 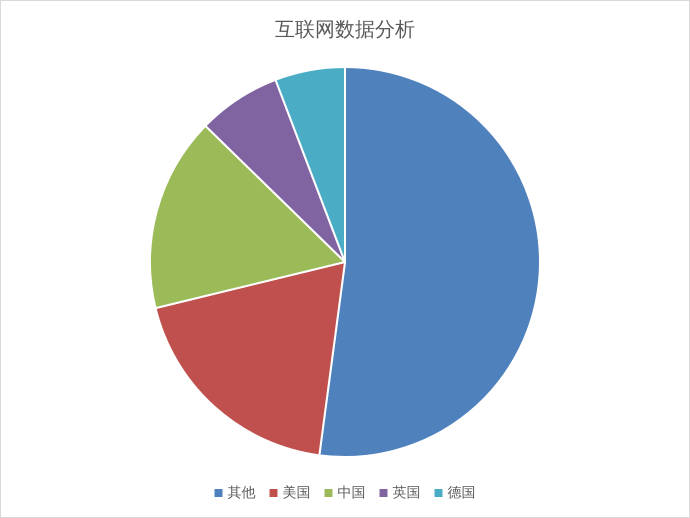 What do you see at coordinates (296, 493) in the screenshot?
I see `legend-label: 美国` at bounding box center [296, 493].